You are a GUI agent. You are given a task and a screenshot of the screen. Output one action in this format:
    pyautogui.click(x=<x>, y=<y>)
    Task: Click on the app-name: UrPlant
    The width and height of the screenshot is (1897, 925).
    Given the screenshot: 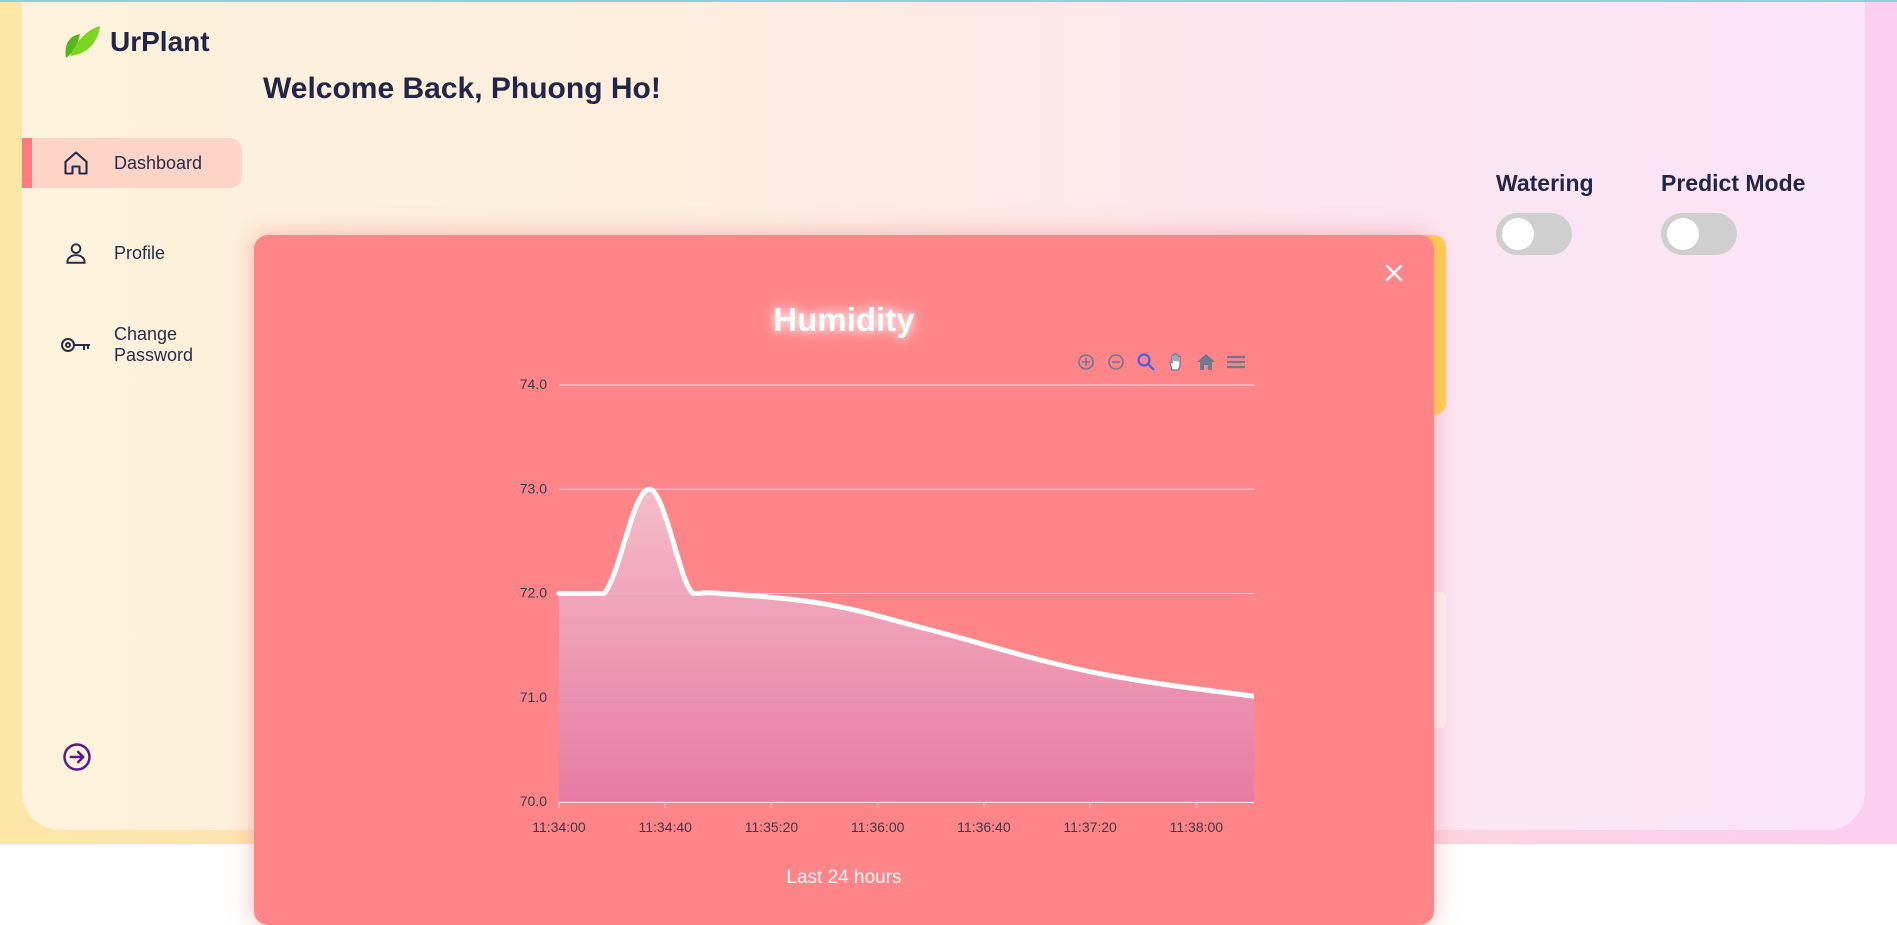 What is the action you would take?
    pyautogui.click(x=160, y=41)
    